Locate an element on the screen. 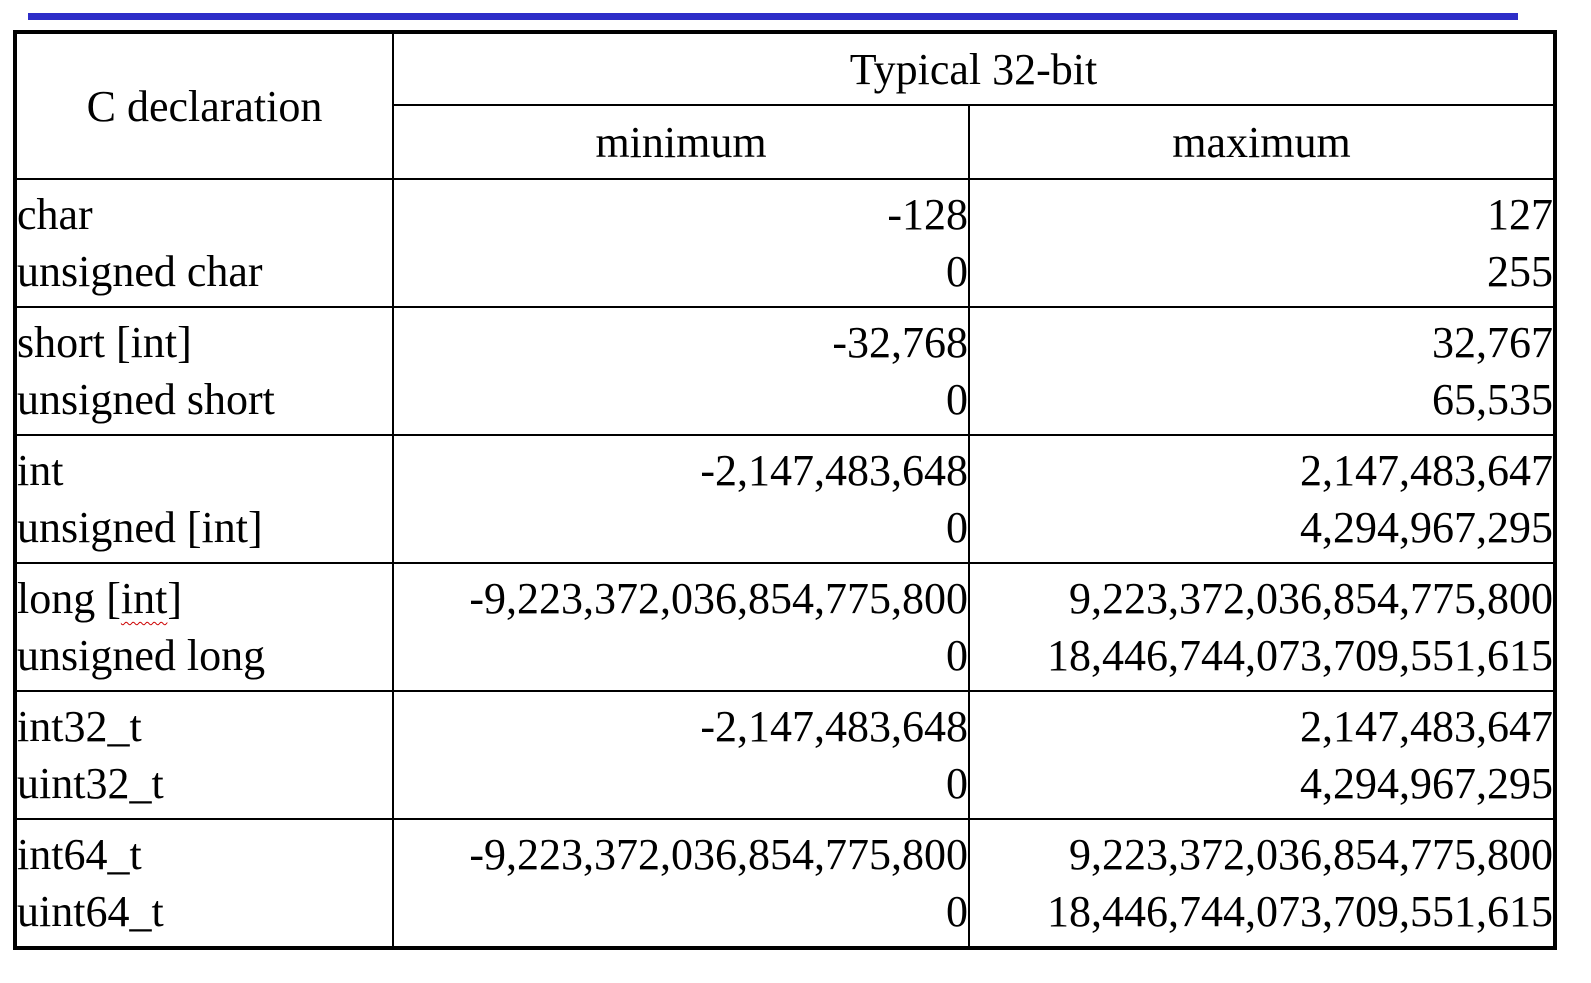  declaration-cell: int64_t uint64_t is located at coordinates (204, 883).